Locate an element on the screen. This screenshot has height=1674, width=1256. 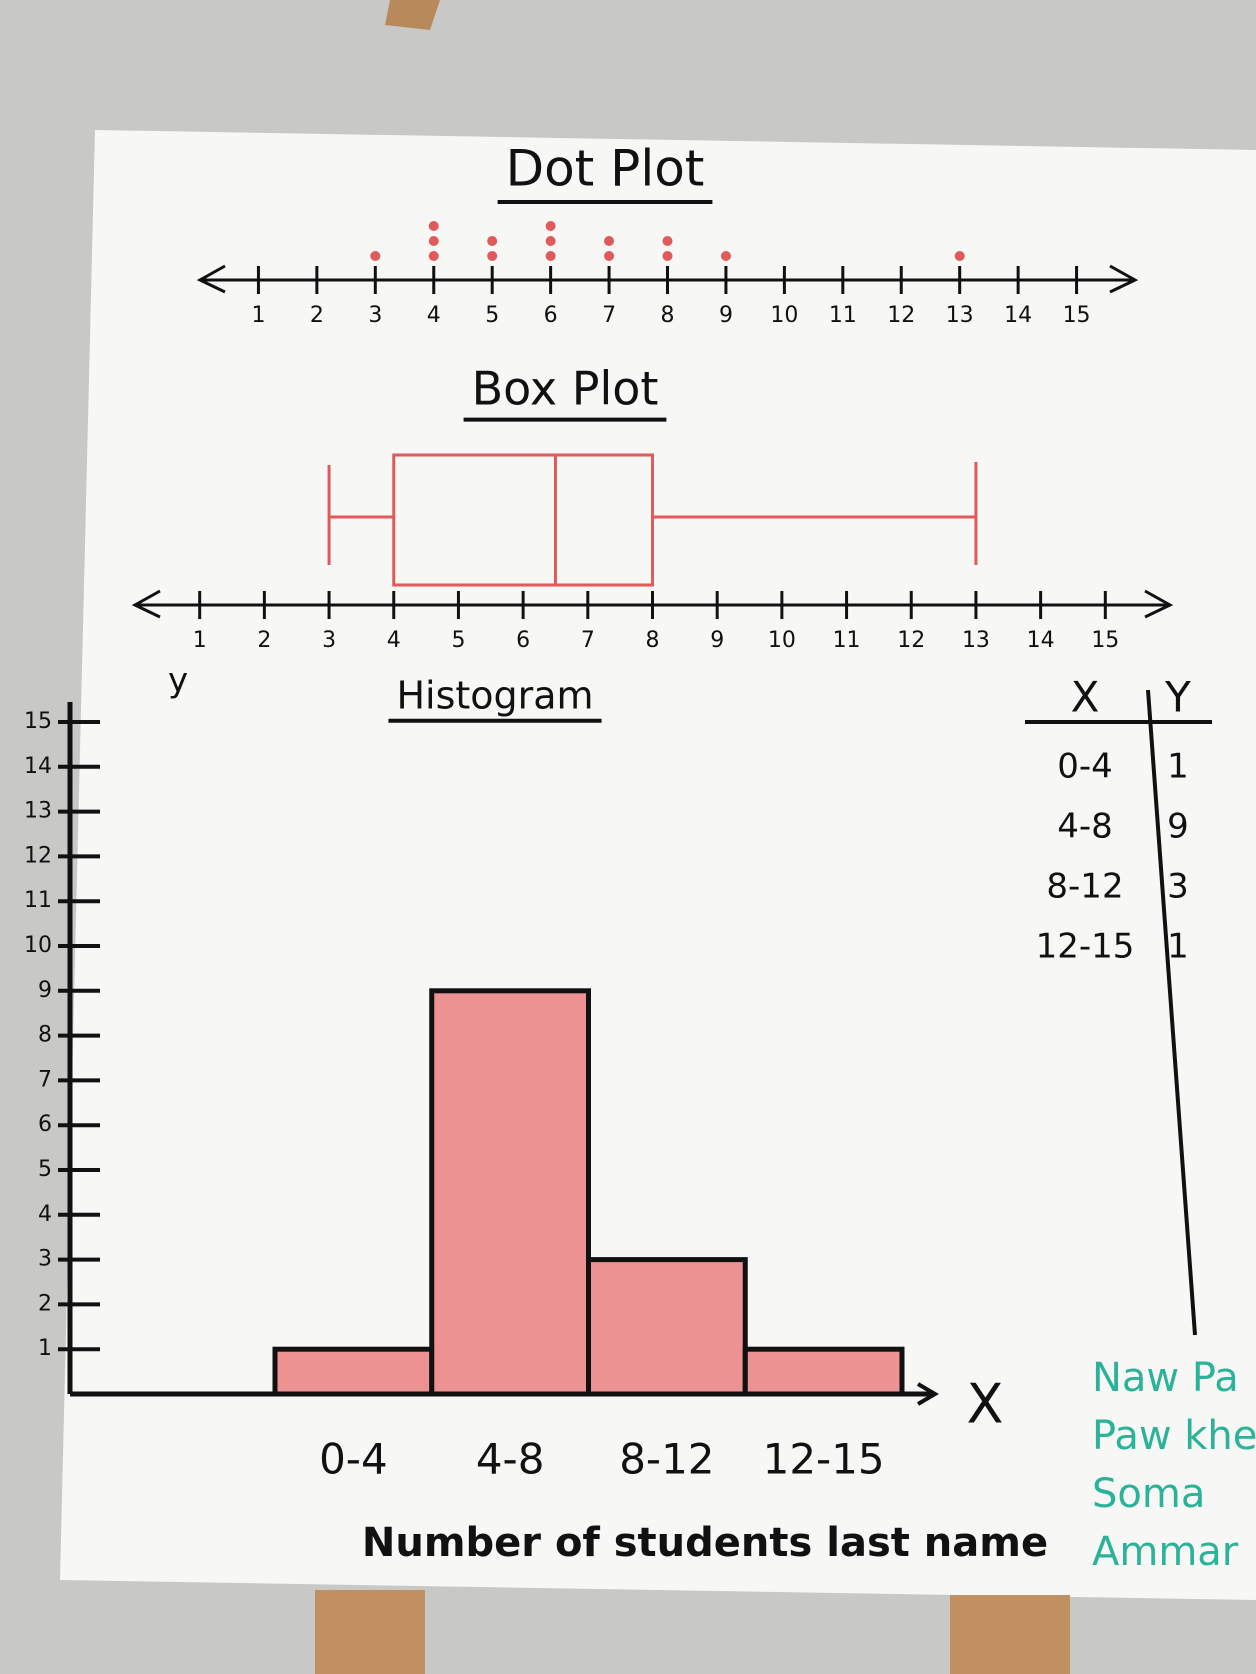
y-tick-label: 3 is located at coordinates (45, 1259).